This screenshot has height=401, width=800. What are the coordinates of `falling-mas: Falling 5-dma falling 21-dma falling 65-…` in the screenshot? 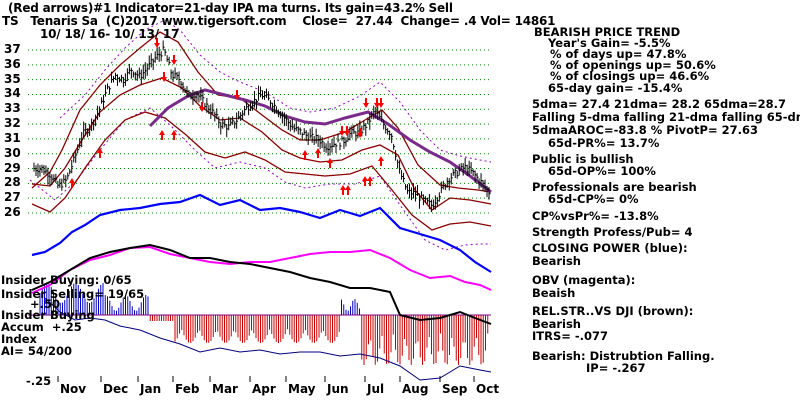 It's located at (666, 117).